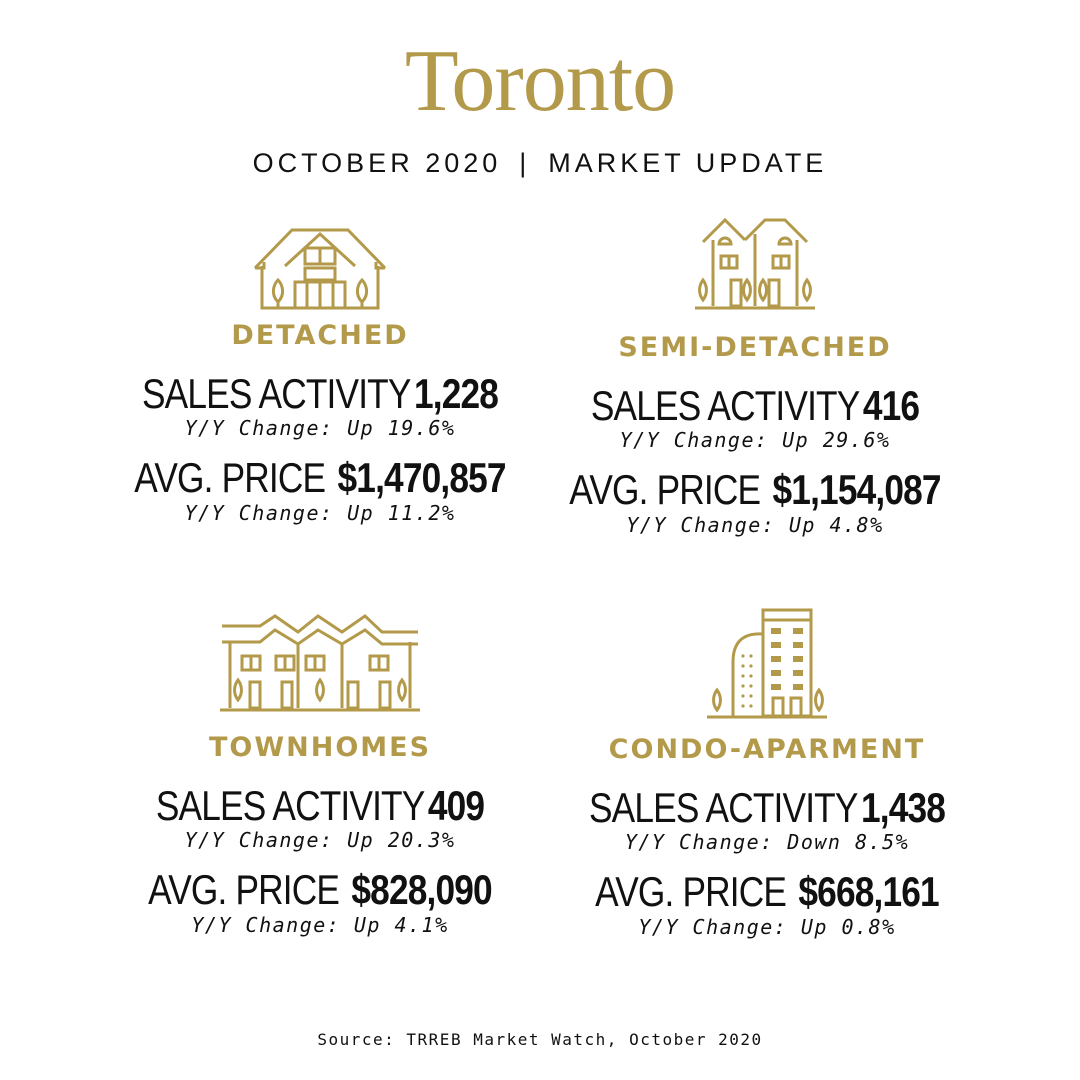 The width and height of the screenshot is (1080, 1080). I want to click on sales-activity: SALES ACTIVITY409, so click(320, 806).